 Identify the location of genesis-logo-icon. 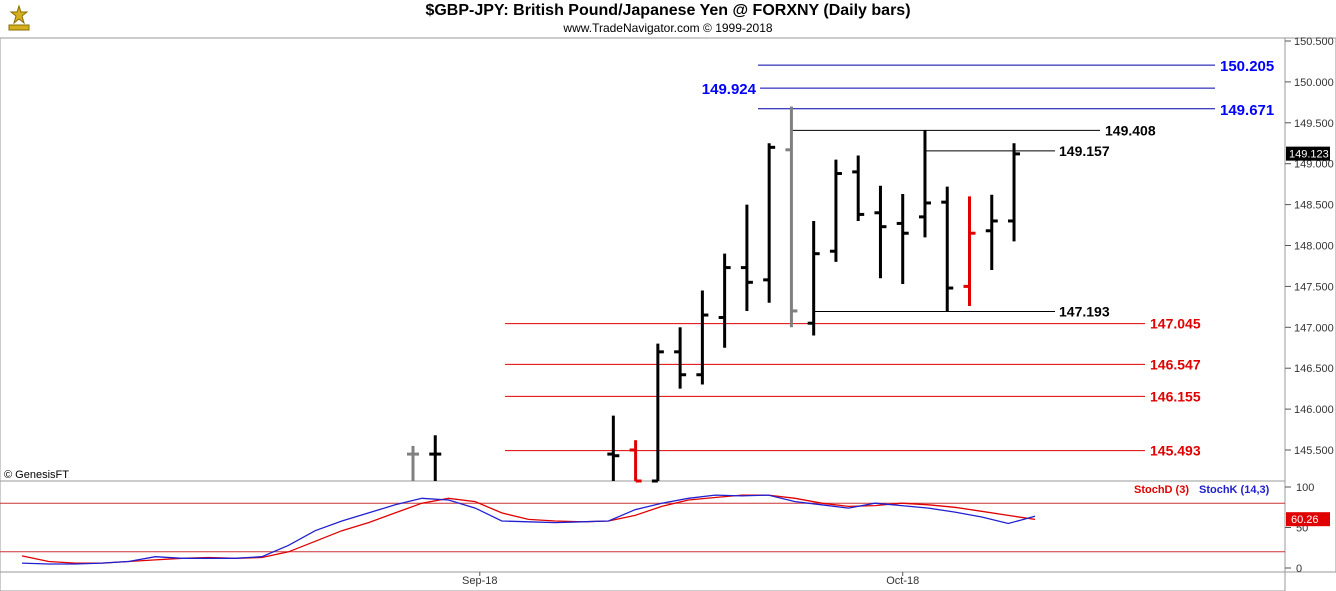
(19, 17).